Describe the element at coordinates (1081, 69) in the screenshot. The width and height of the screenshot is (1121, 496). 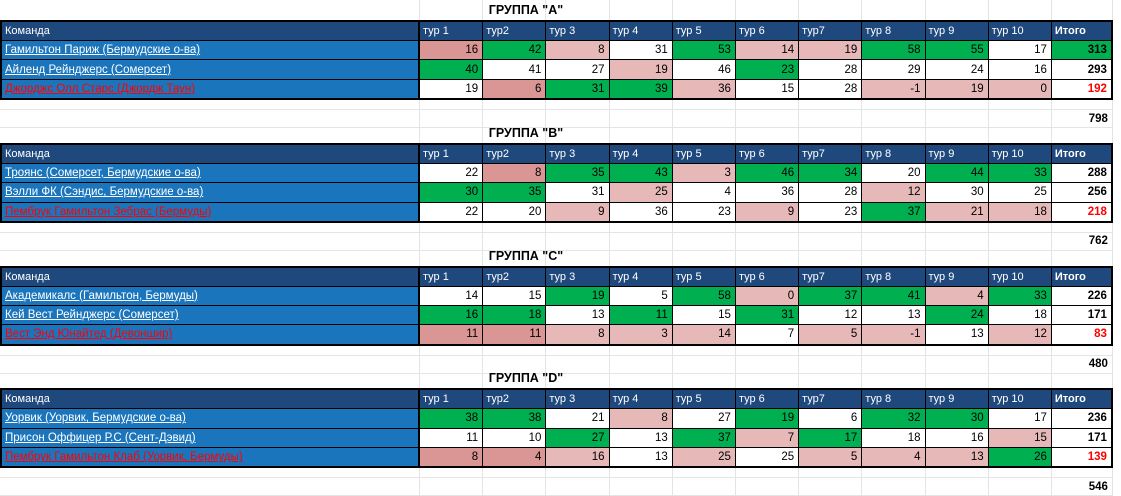
I see `team-total-cell: 293` at that location.